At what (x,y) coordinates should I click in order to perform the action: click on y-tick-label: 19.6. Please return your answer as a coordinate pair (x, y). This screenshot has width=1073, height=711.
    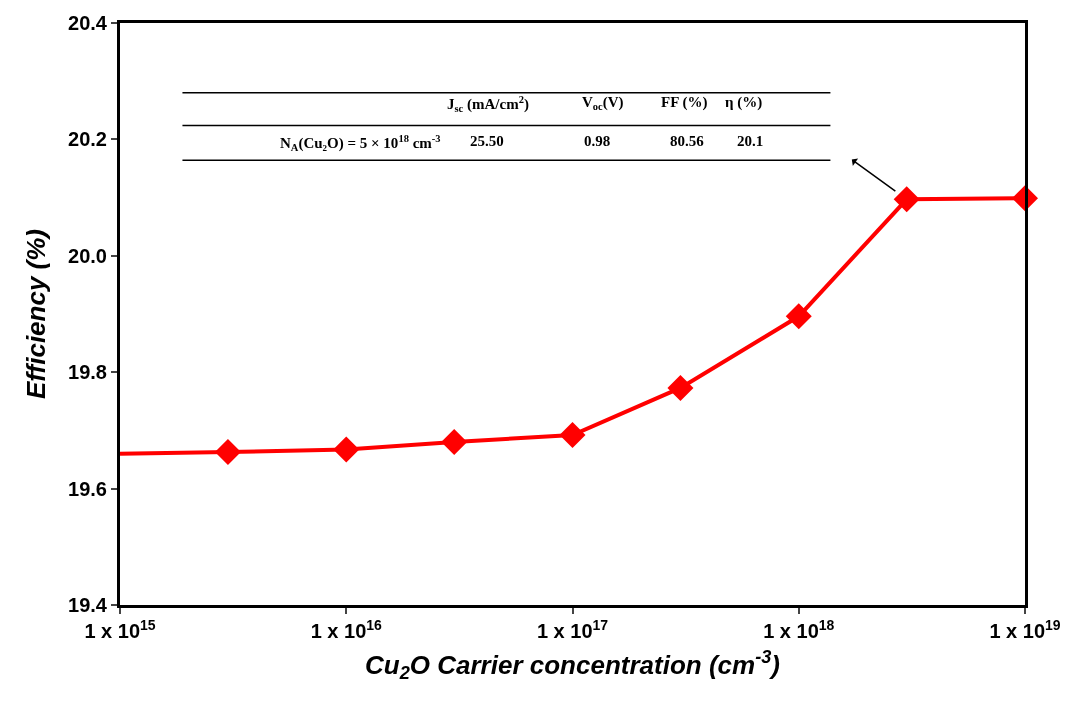
    Looking at the image, I should click on (87, 488).